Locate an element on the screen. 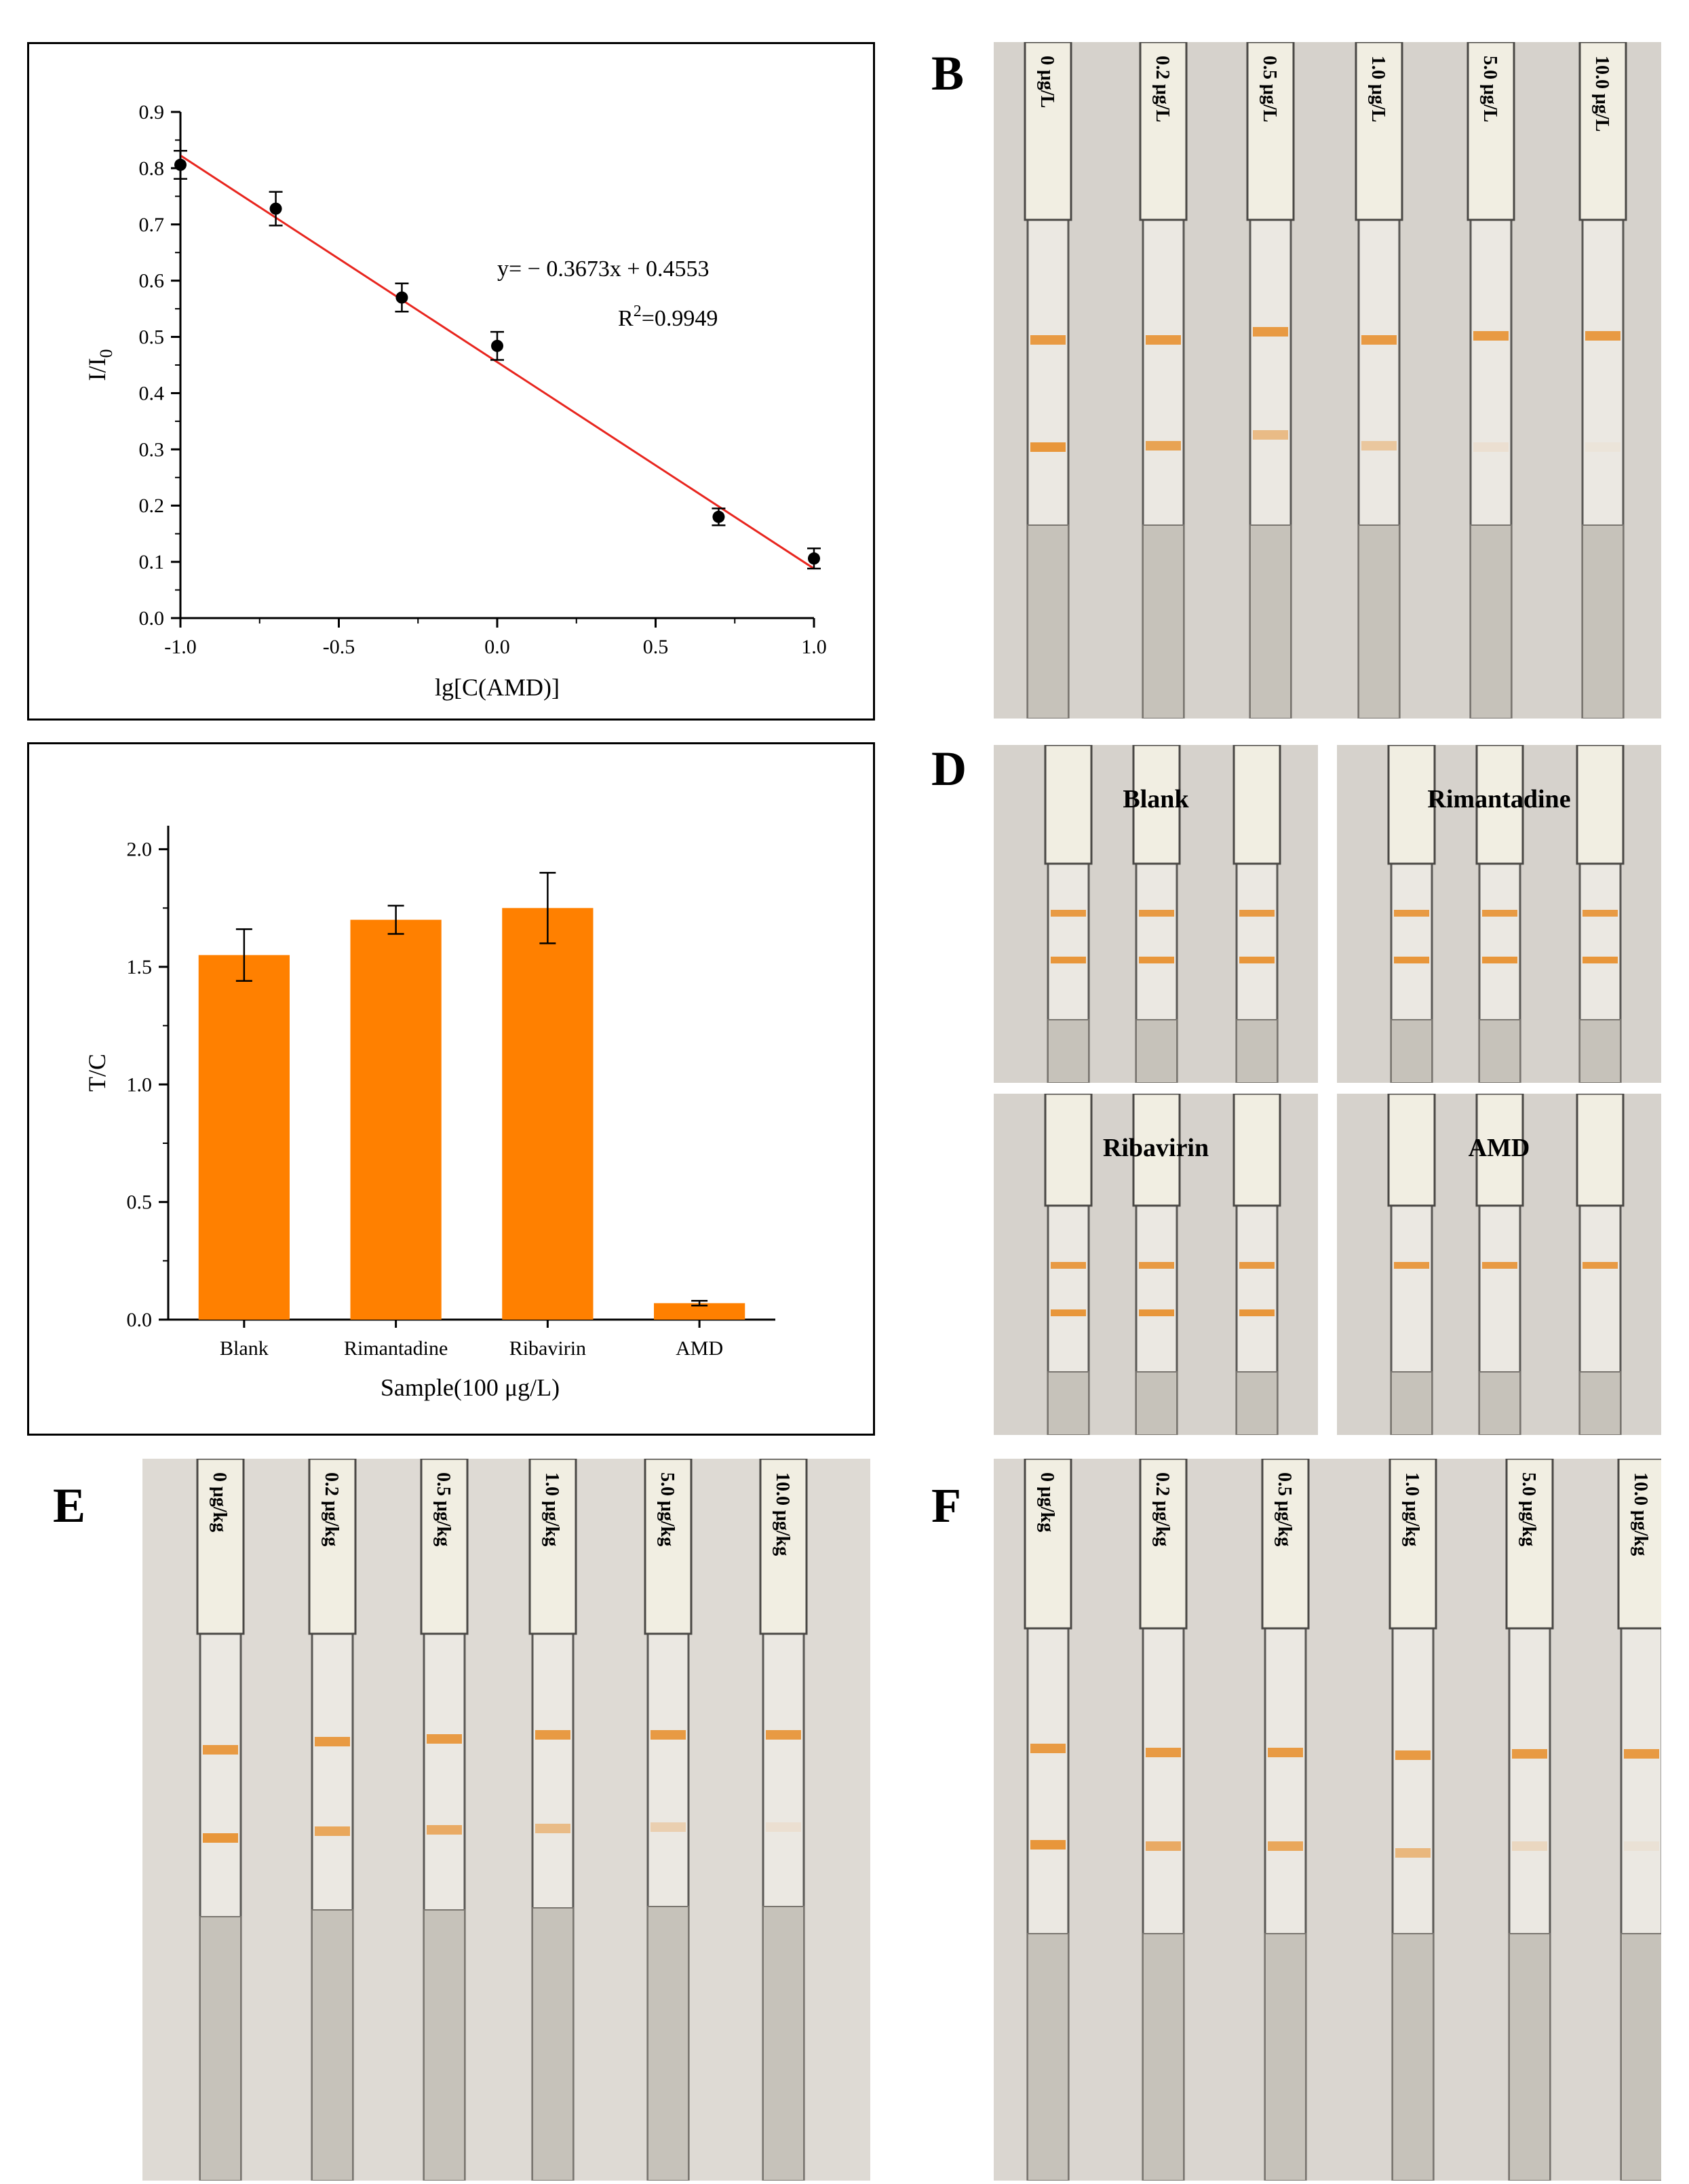  x-tick-label: Ribavirin is located at coordinates (547, 1348).